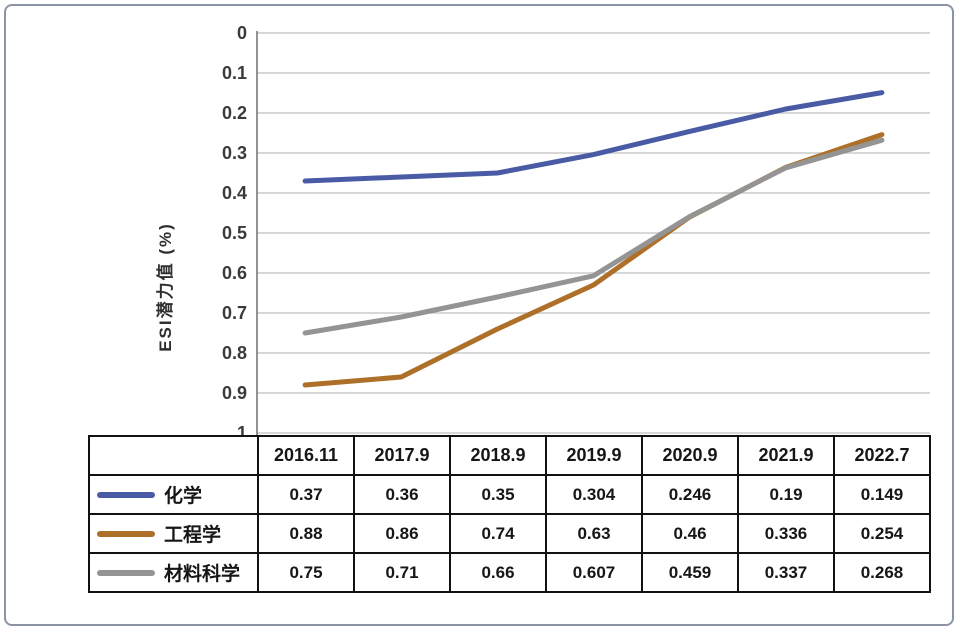  What do you see at coordinates (234, 113) in the screenshot?
I see `y-tick-label: 0.2` at bounding box center [234, 113].